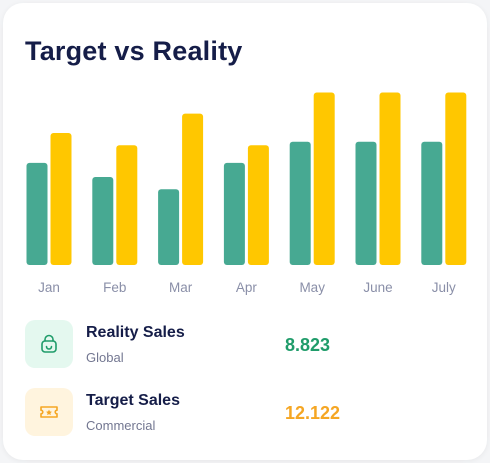 Image resolution: width=490 pixels, height=463 pixels. What do you see at coordinates (49, 412) in the screenshot?
I see `ticket-star-icon` at bounding box center [49, 412].